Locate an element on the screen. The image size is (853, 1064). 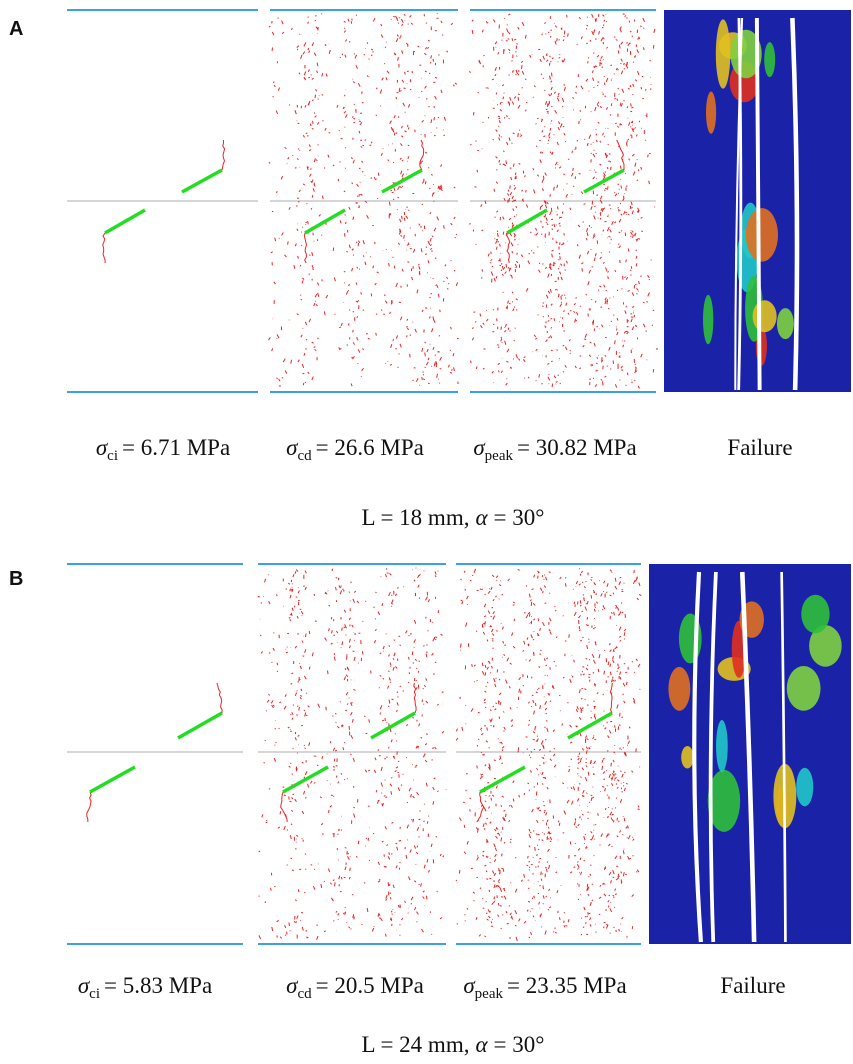
caption-prefix: L = 24 mm, is located at coordinates (416, 1044).